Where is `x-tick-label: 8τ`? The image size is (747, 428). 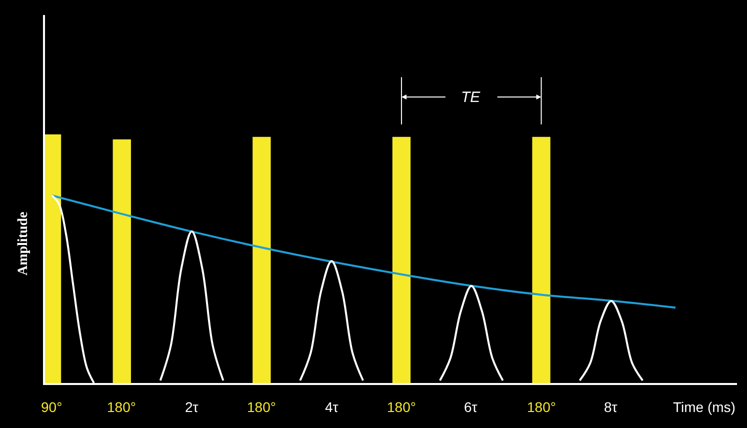 x-tick-label: 8τ is located at coordinates (611, 407).